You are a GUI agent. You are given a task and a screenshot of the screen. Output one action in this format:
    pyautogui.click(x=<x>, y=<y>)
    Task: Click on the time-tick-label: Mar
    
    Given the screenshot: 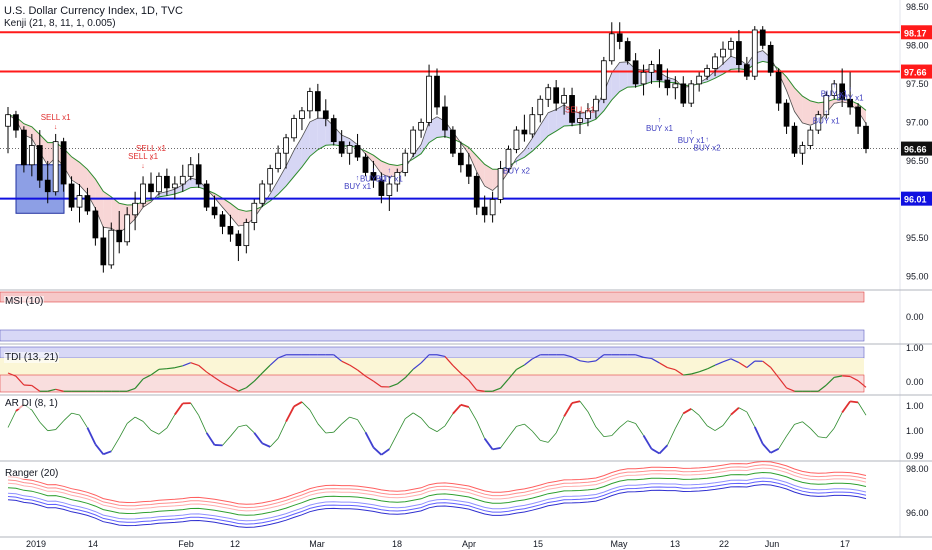 What is the action you would take?
    pyautogui.click(x=317, y=544)
    